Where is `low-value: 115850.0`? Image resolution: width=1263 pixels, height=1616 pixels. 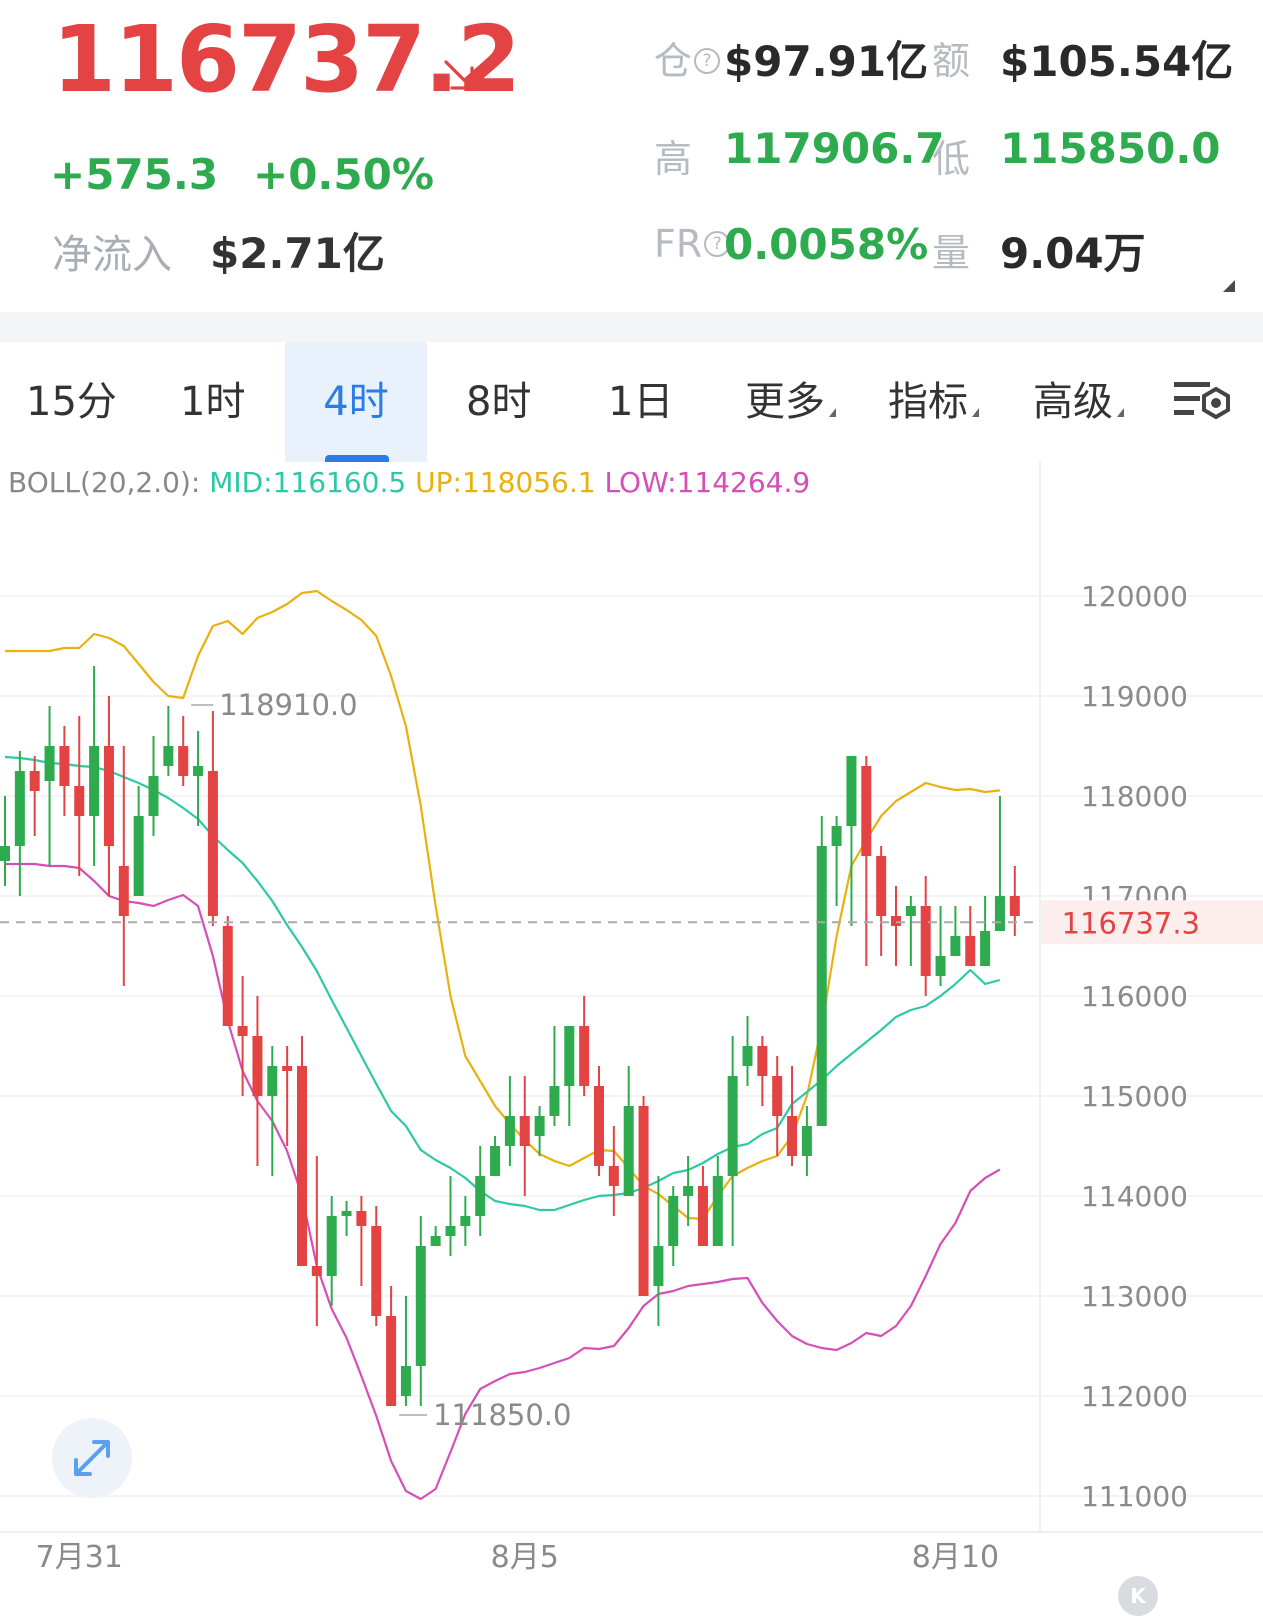
low-value: 115850.0 is located at coordinates (1110, 148).